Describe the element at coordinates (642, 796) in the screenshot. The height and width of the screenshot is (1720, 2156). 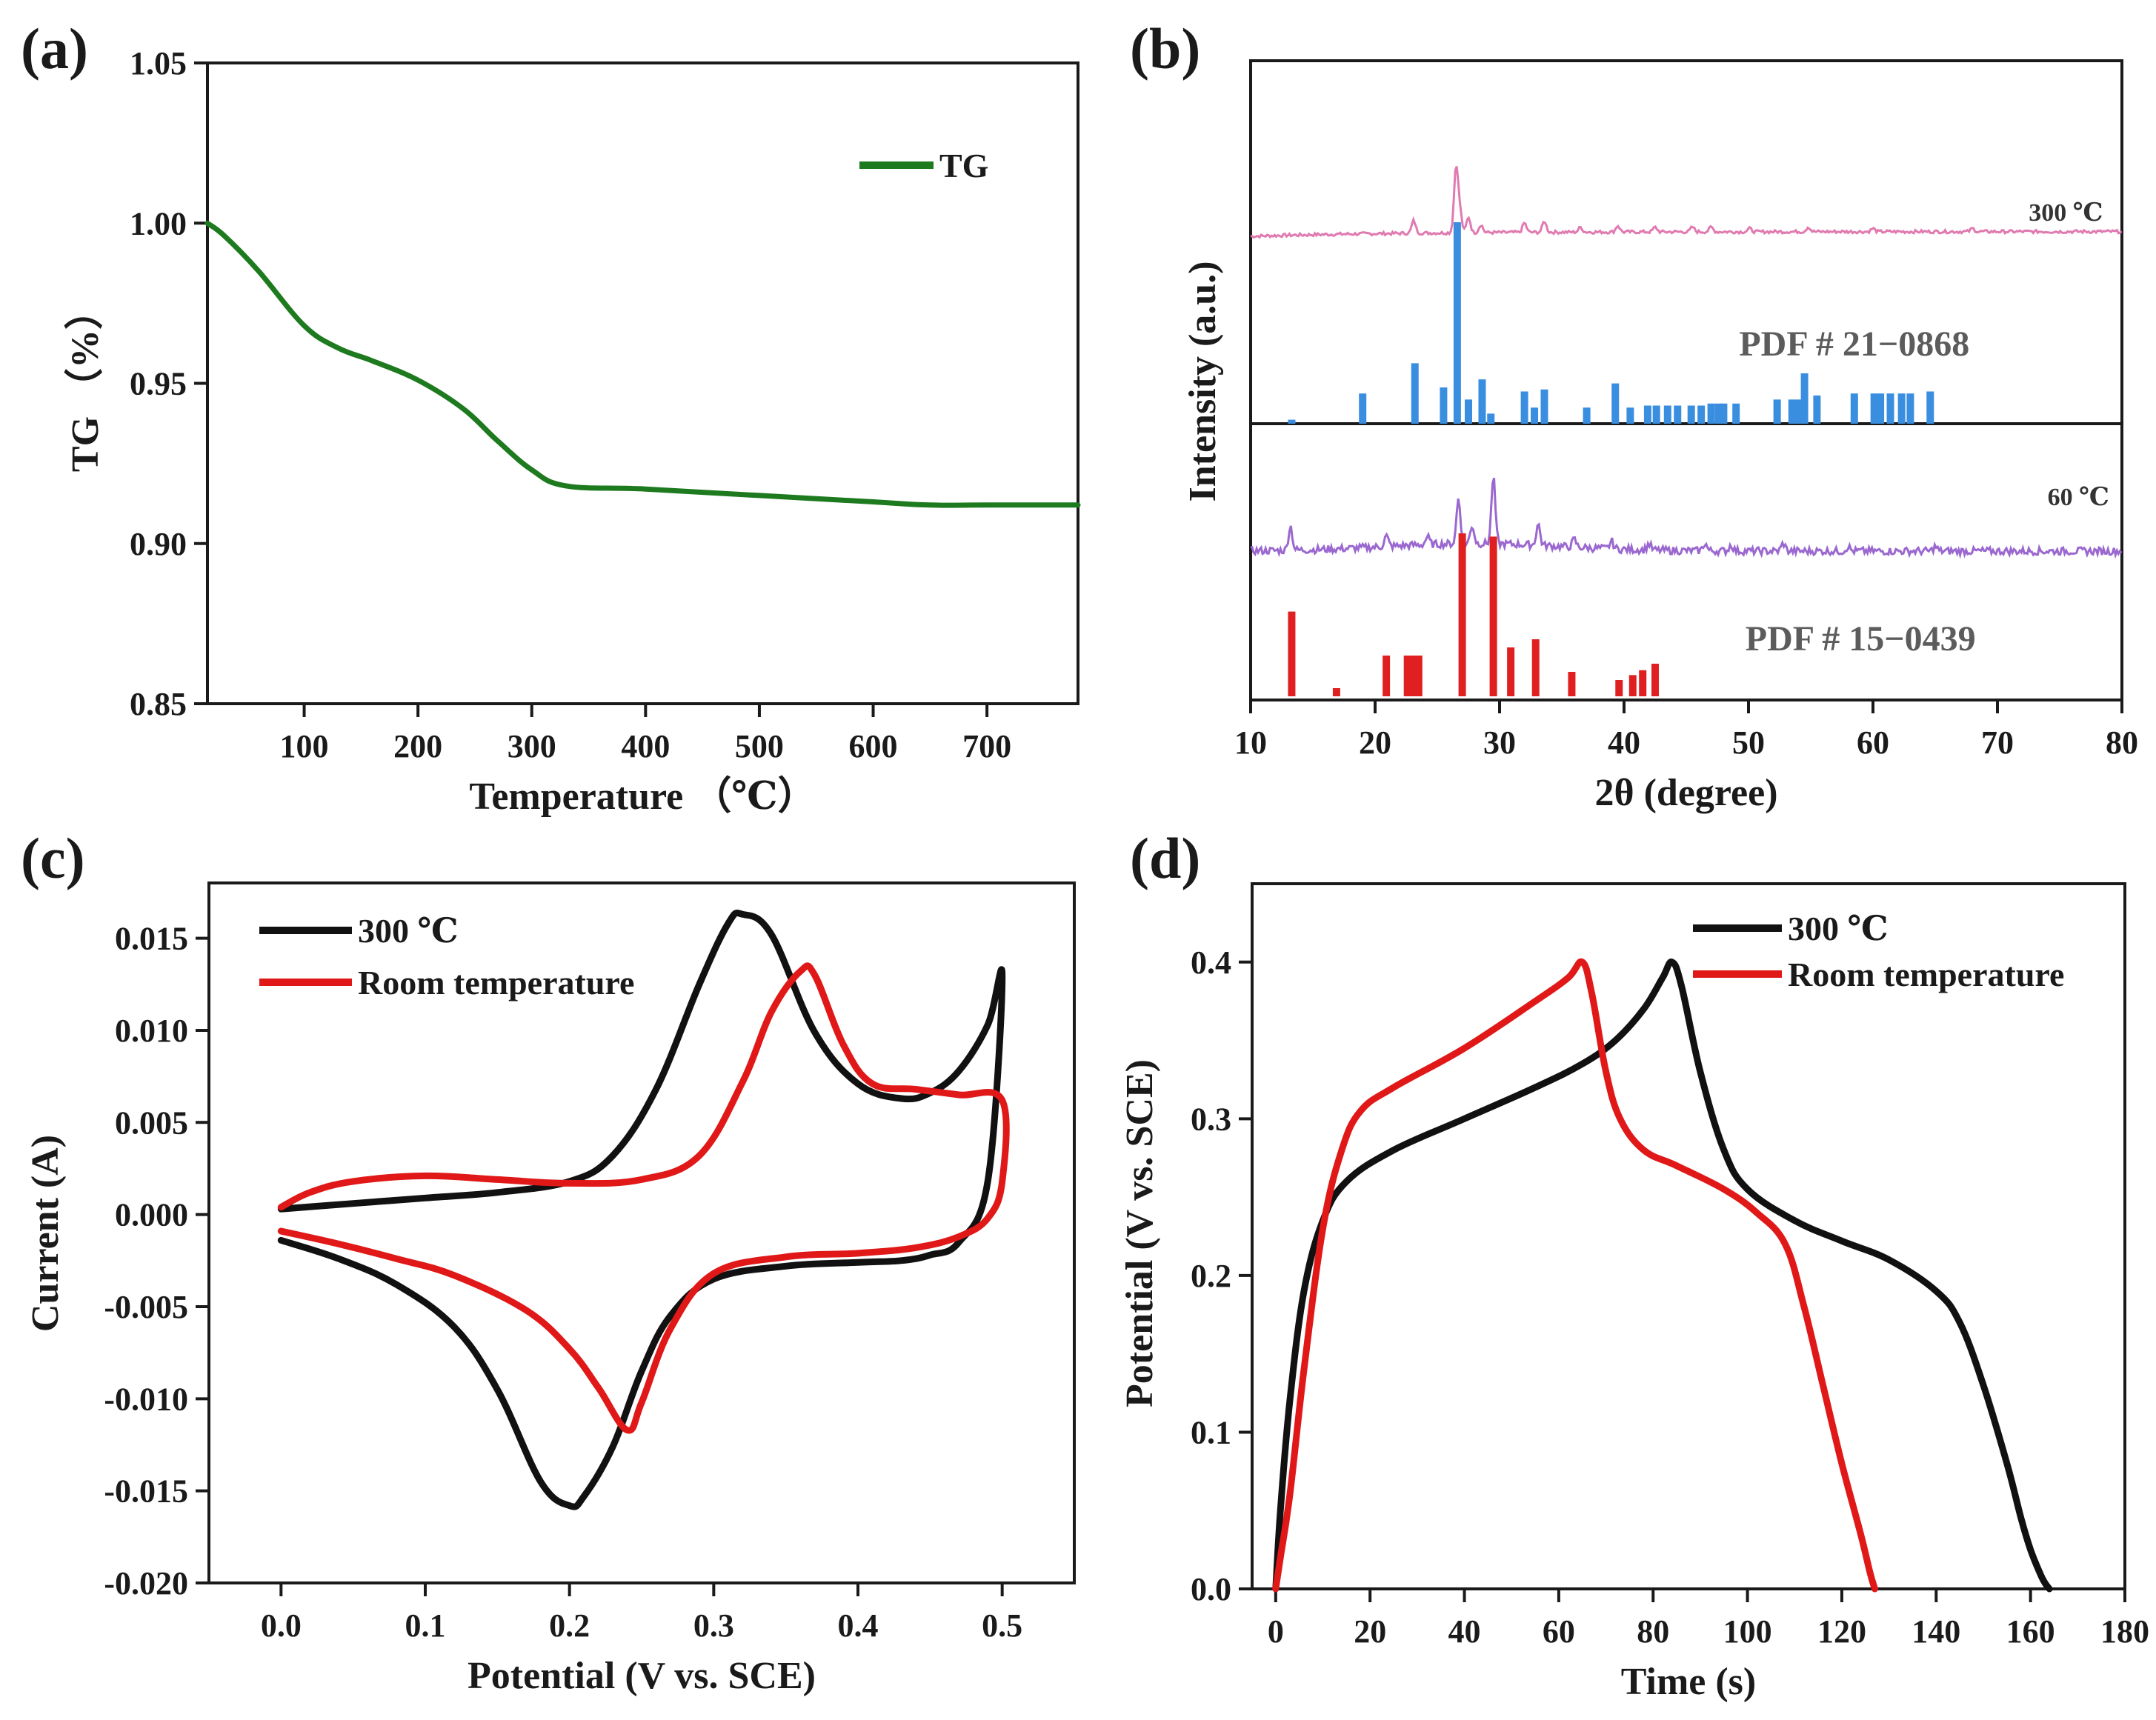
I see `x-axis-label: Temperature （℃）` at that location.